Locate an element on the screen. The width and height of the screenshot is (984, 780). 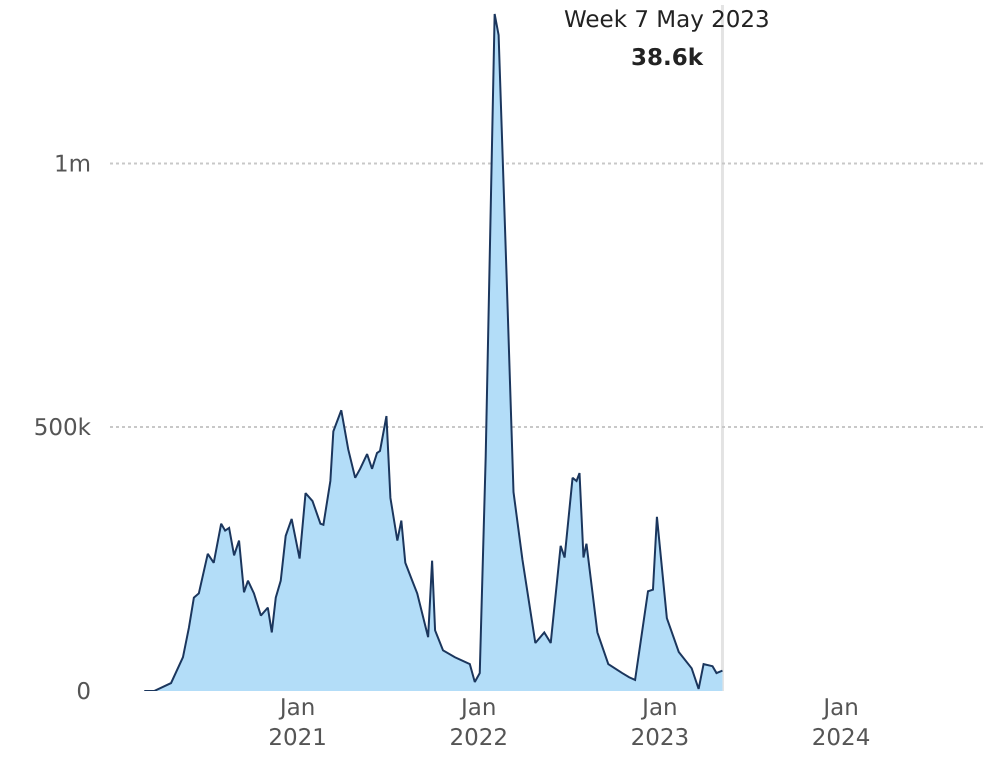
annotation: Week 7 May 2023 is located at coordinates (667, 20).